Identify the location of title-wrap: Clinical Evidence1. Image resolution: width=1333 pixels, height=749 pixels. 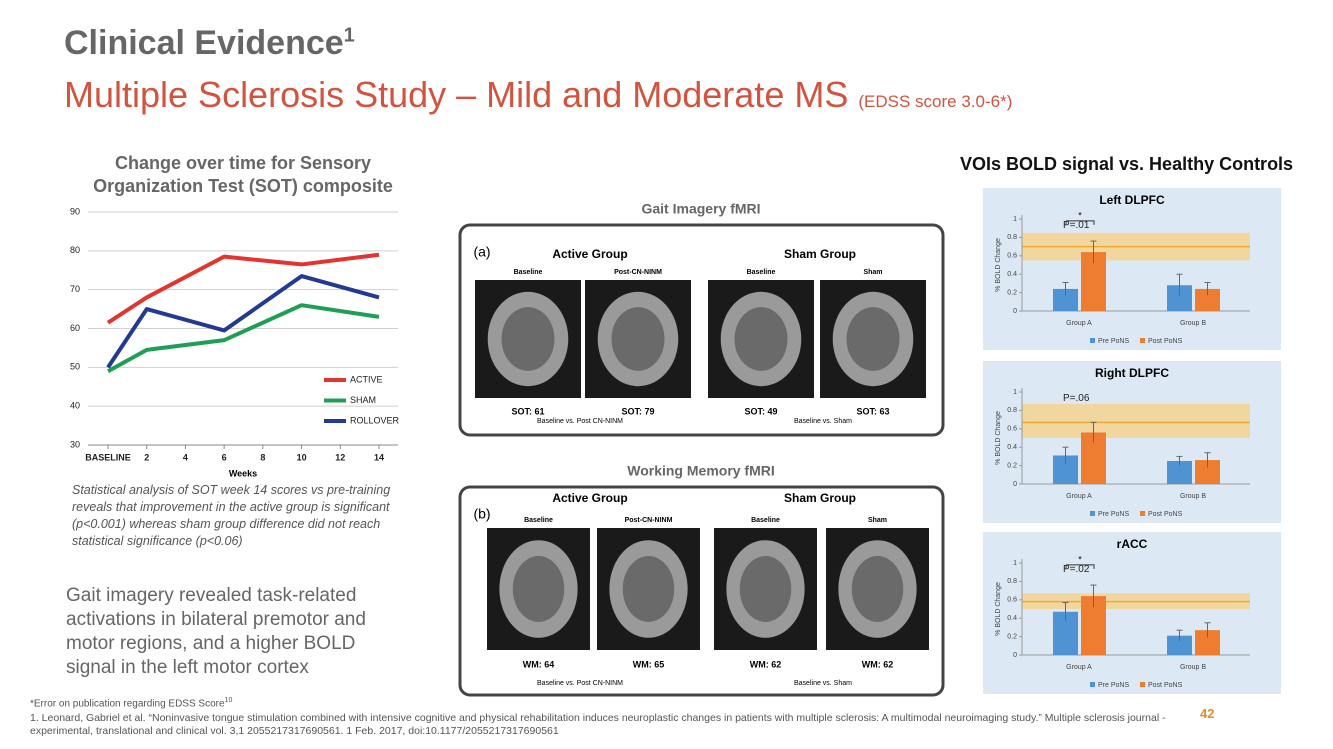
(209, 43).